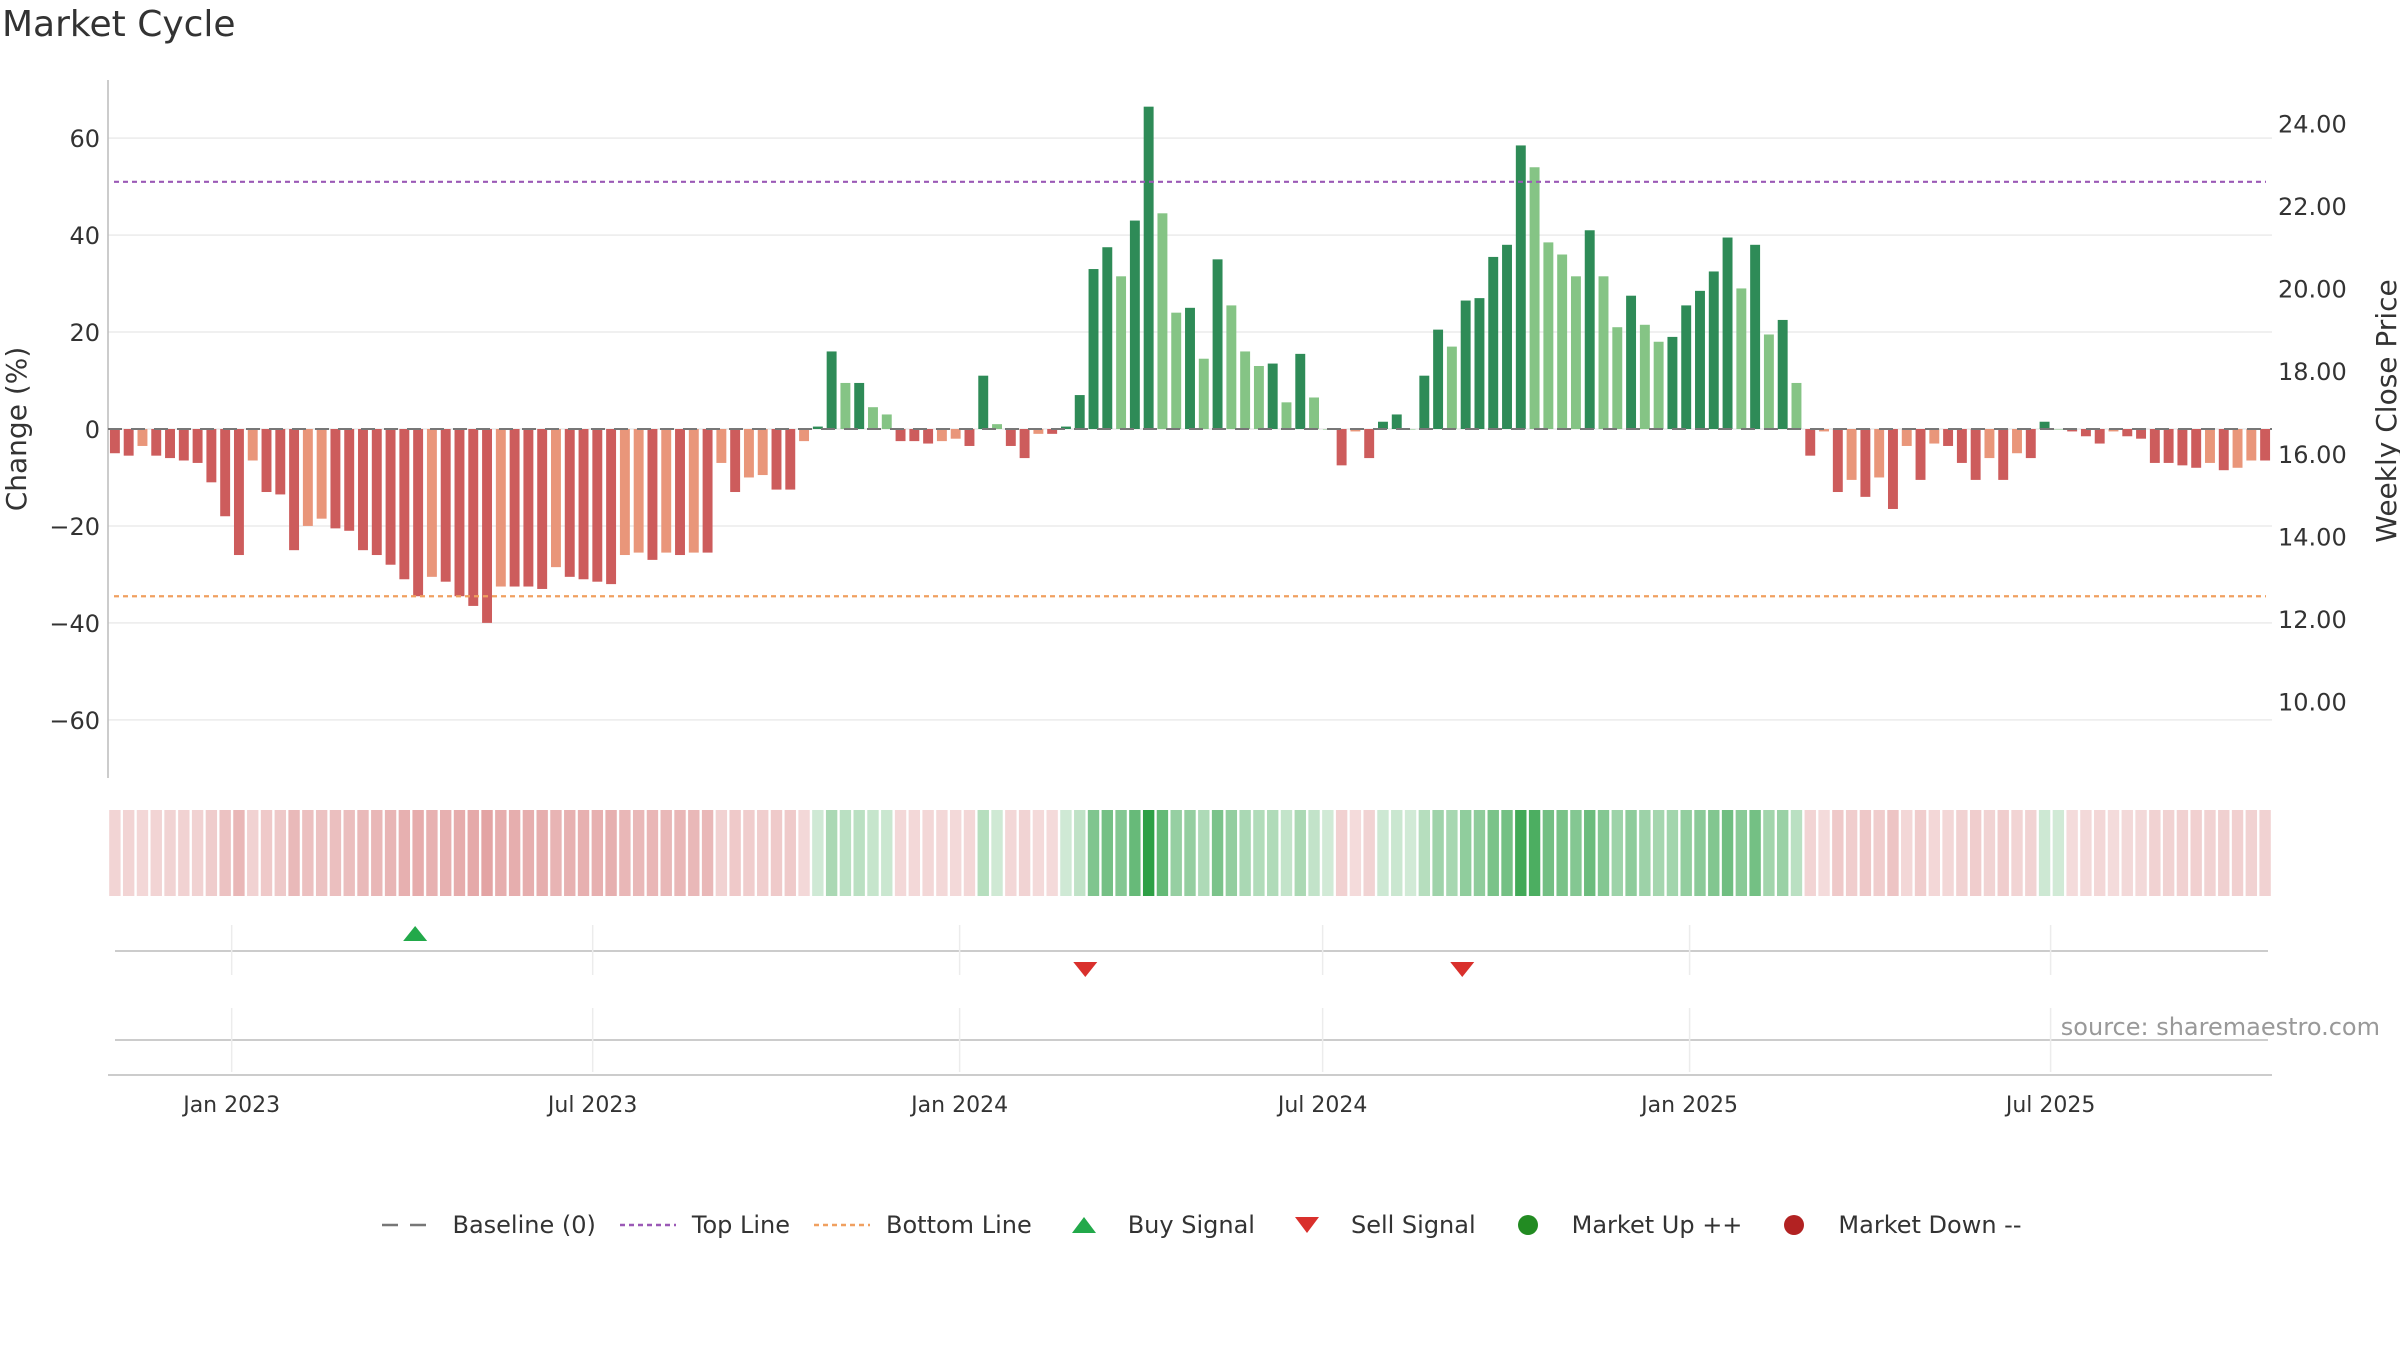 This screenshot has width=2400, height=1350. I want to click on x-tick-label: Jan 2025, so click(1688, 1105).